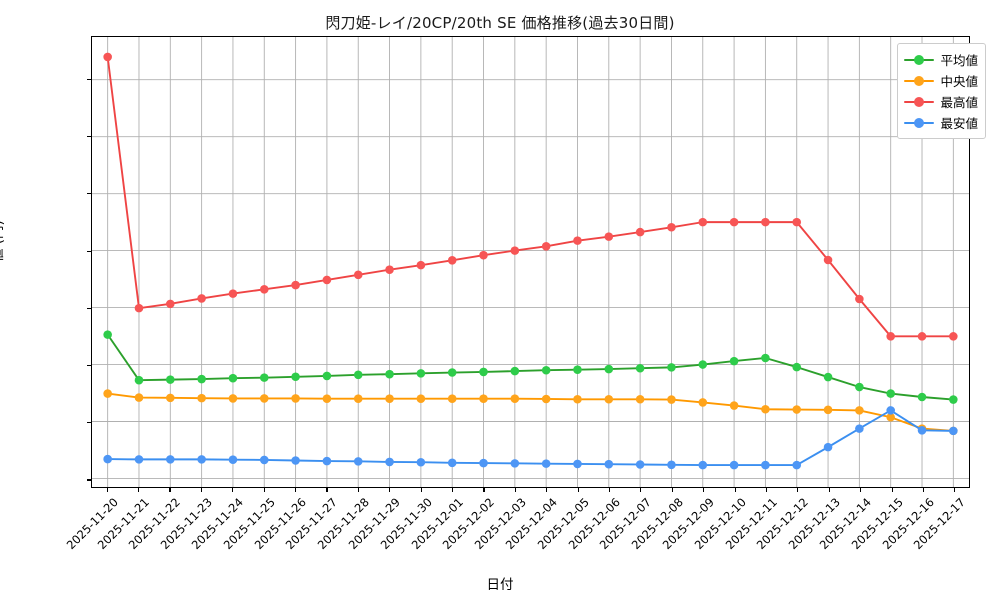 The height and width of the screenshot is (600, 1000). Describe the element at coordinates (959, 81) in the screenshot. I see `legend-label: 中央値` at that location.